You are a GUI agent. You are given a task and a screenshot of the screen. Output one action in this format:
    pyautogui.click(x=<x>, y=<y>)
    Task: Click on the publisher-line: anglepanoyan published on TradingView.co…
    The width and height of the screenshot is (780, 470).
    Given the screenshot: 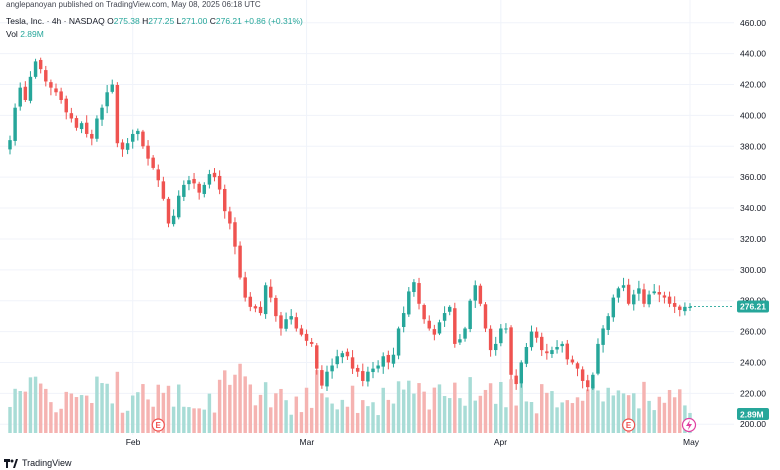 What is the action you would take?
    pyautogui.click(x=133, y=4)
    